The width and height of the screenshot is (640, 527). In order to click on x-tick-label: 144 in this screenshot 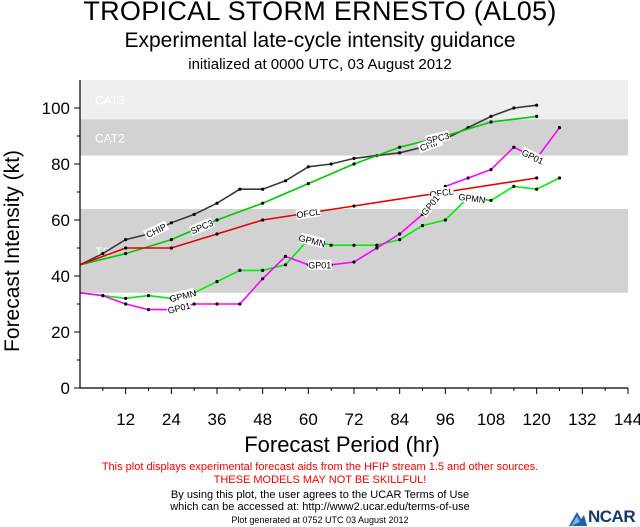, I will do `click(627, 419)`.